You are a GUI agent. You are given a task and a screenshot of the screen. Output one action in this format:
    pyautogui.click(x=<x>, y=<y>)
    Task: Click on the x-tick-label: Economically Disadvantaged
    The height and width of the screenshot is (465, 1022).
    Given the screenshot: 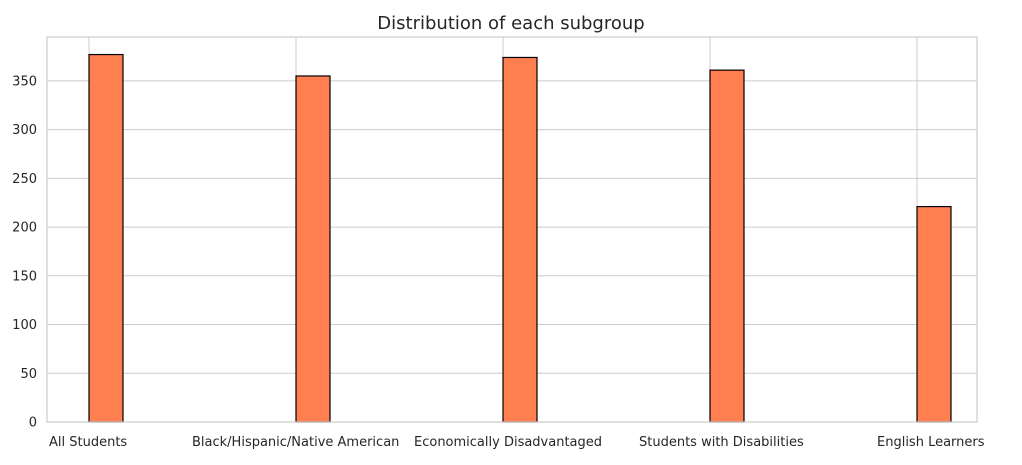 What is the action you would take?
    pyautogui.click(x=508, y=442)
    